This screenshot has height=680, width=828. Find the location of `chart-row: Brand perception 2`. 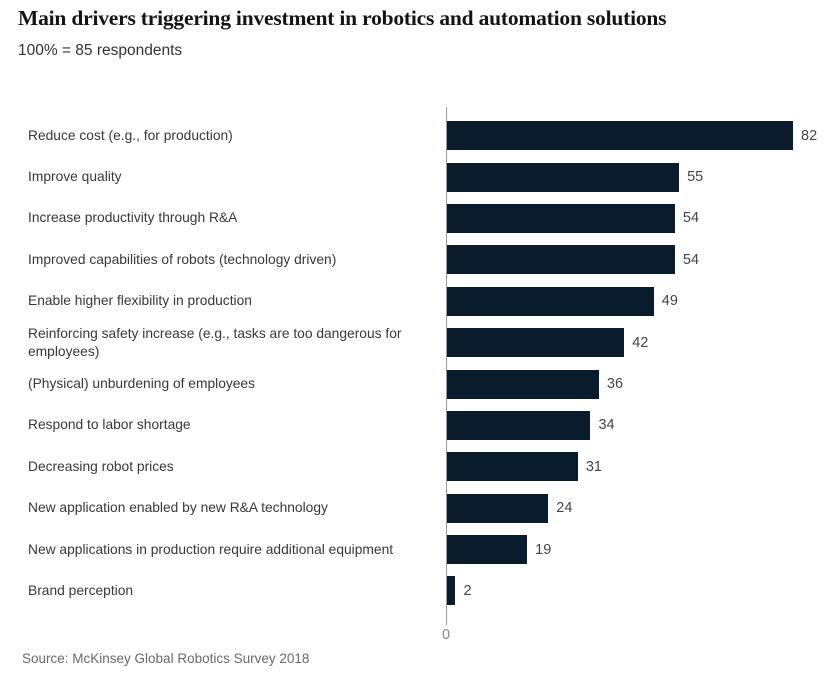

chart-row: Brand perception 2 is located at coordinates (414, 590).